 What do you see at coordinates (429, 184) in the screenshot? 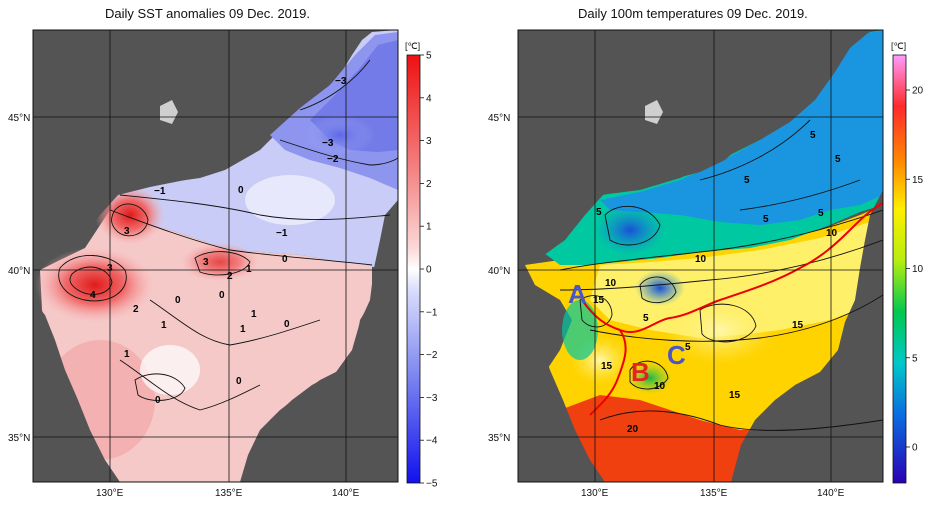
I see `colorbar-tick-label: 2` at bounding box center [429, 184].